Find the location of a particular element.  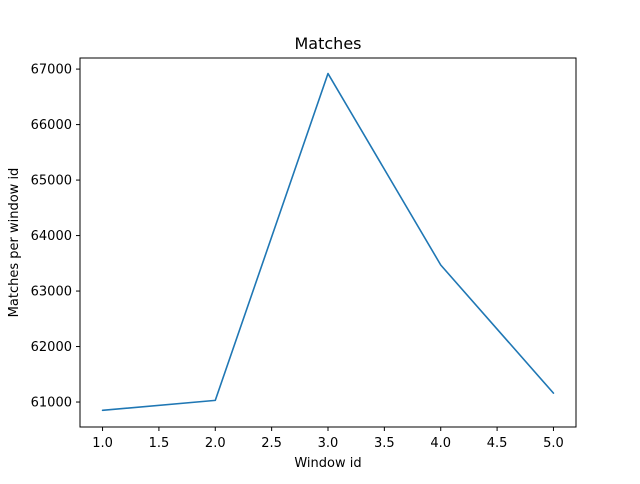

y-tick-label: 62000 is located at coordinates (51, 347).